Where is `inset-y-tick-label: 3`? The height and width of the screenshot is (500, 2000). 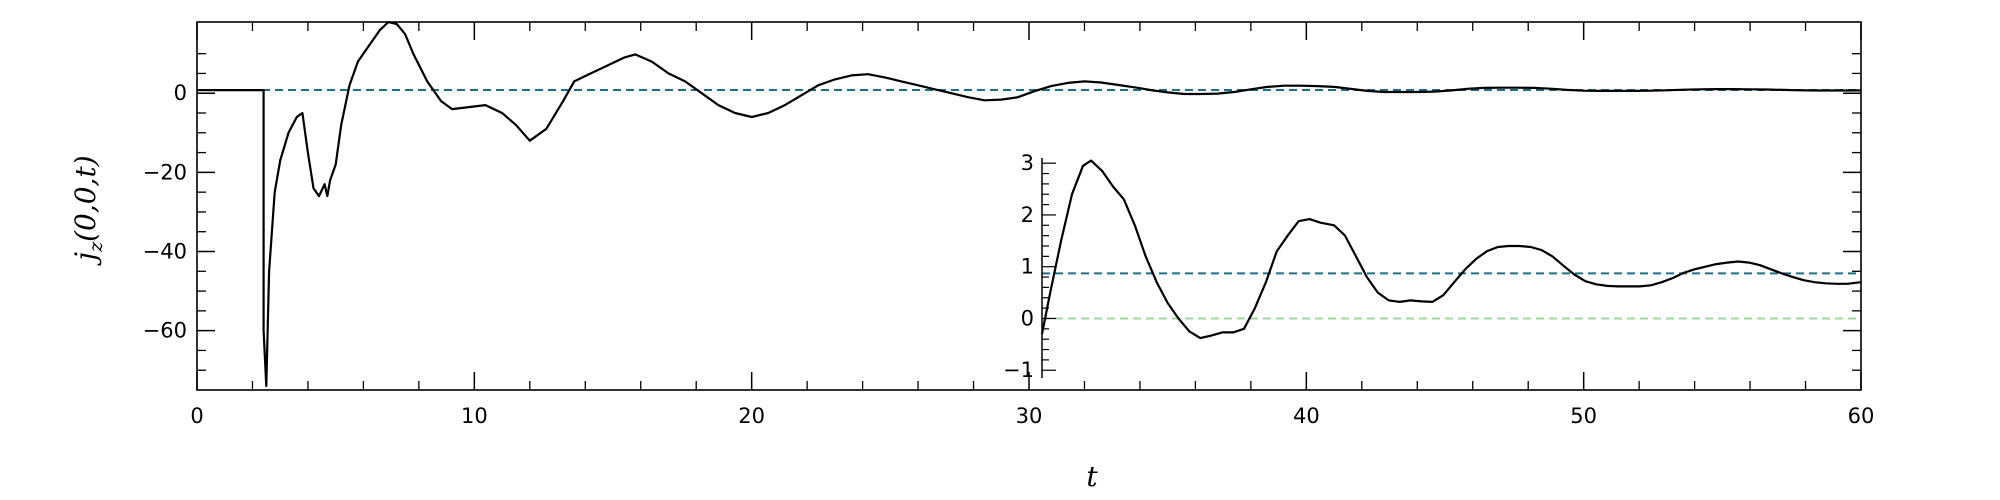
inset-y-tick-label: 3 is located at coordinates (1027, 163).